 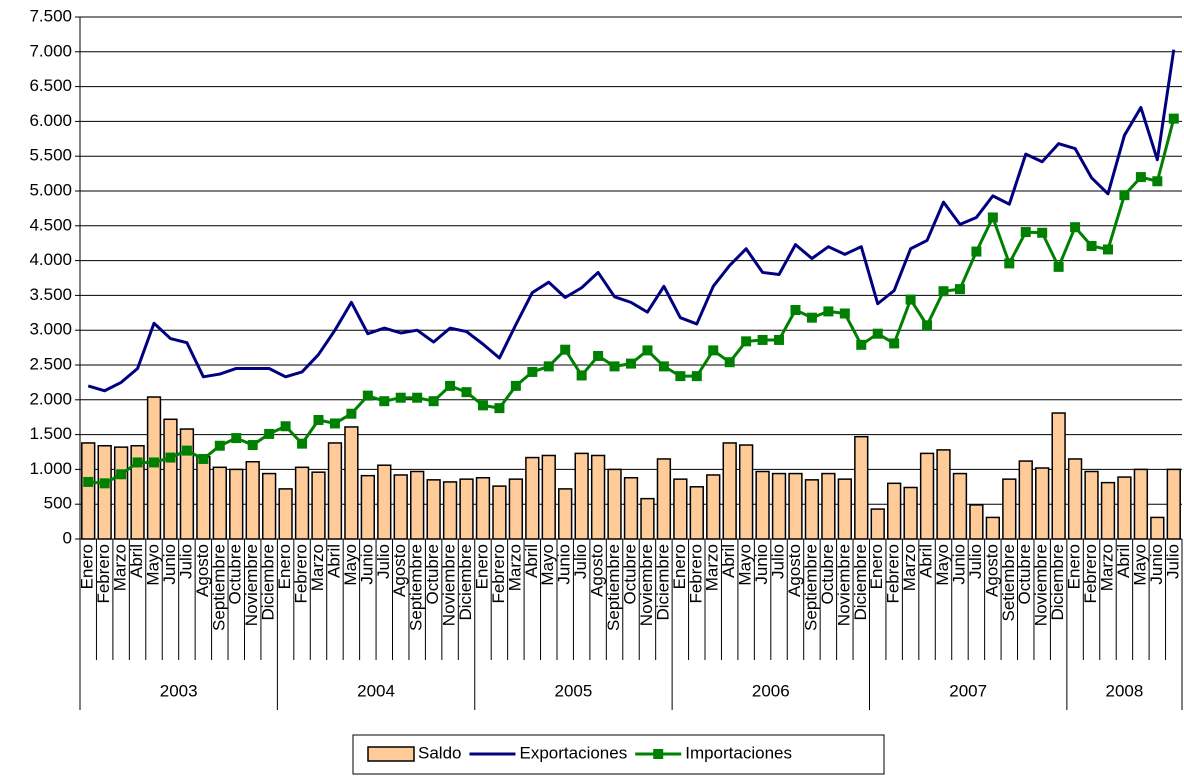 I want to click on group-label: 2003, so click(x=179, y=690).